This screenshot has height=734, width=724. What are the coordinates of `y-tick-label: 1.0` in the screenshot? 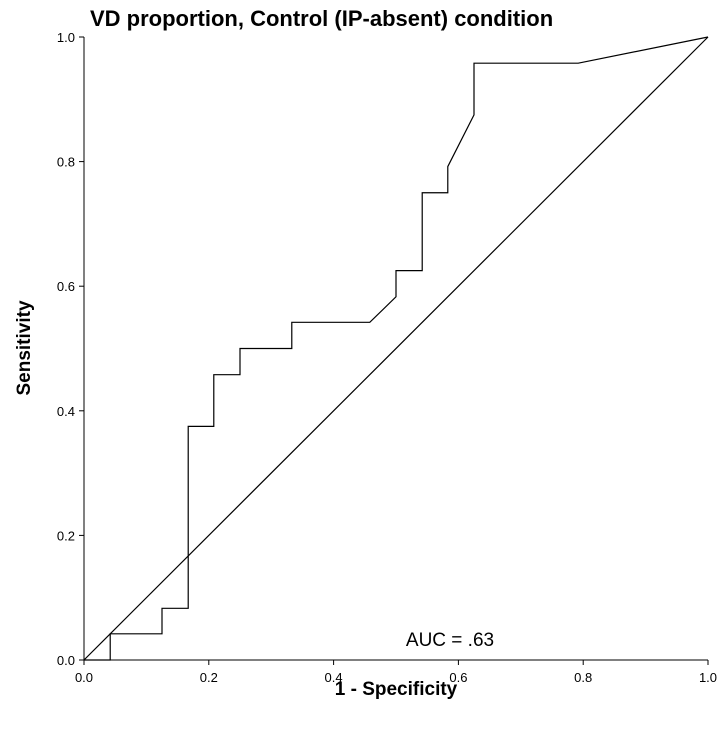 It's located at (66, 37).